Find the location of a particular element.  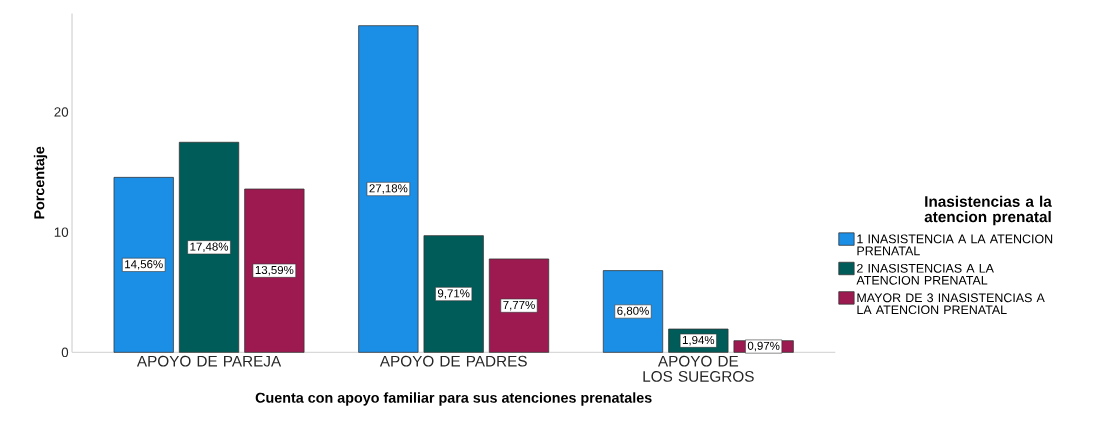

legend-label: 2 INASISTENCIAS A LA ATENCION PRENATAL is located at coordinates (925, 274).